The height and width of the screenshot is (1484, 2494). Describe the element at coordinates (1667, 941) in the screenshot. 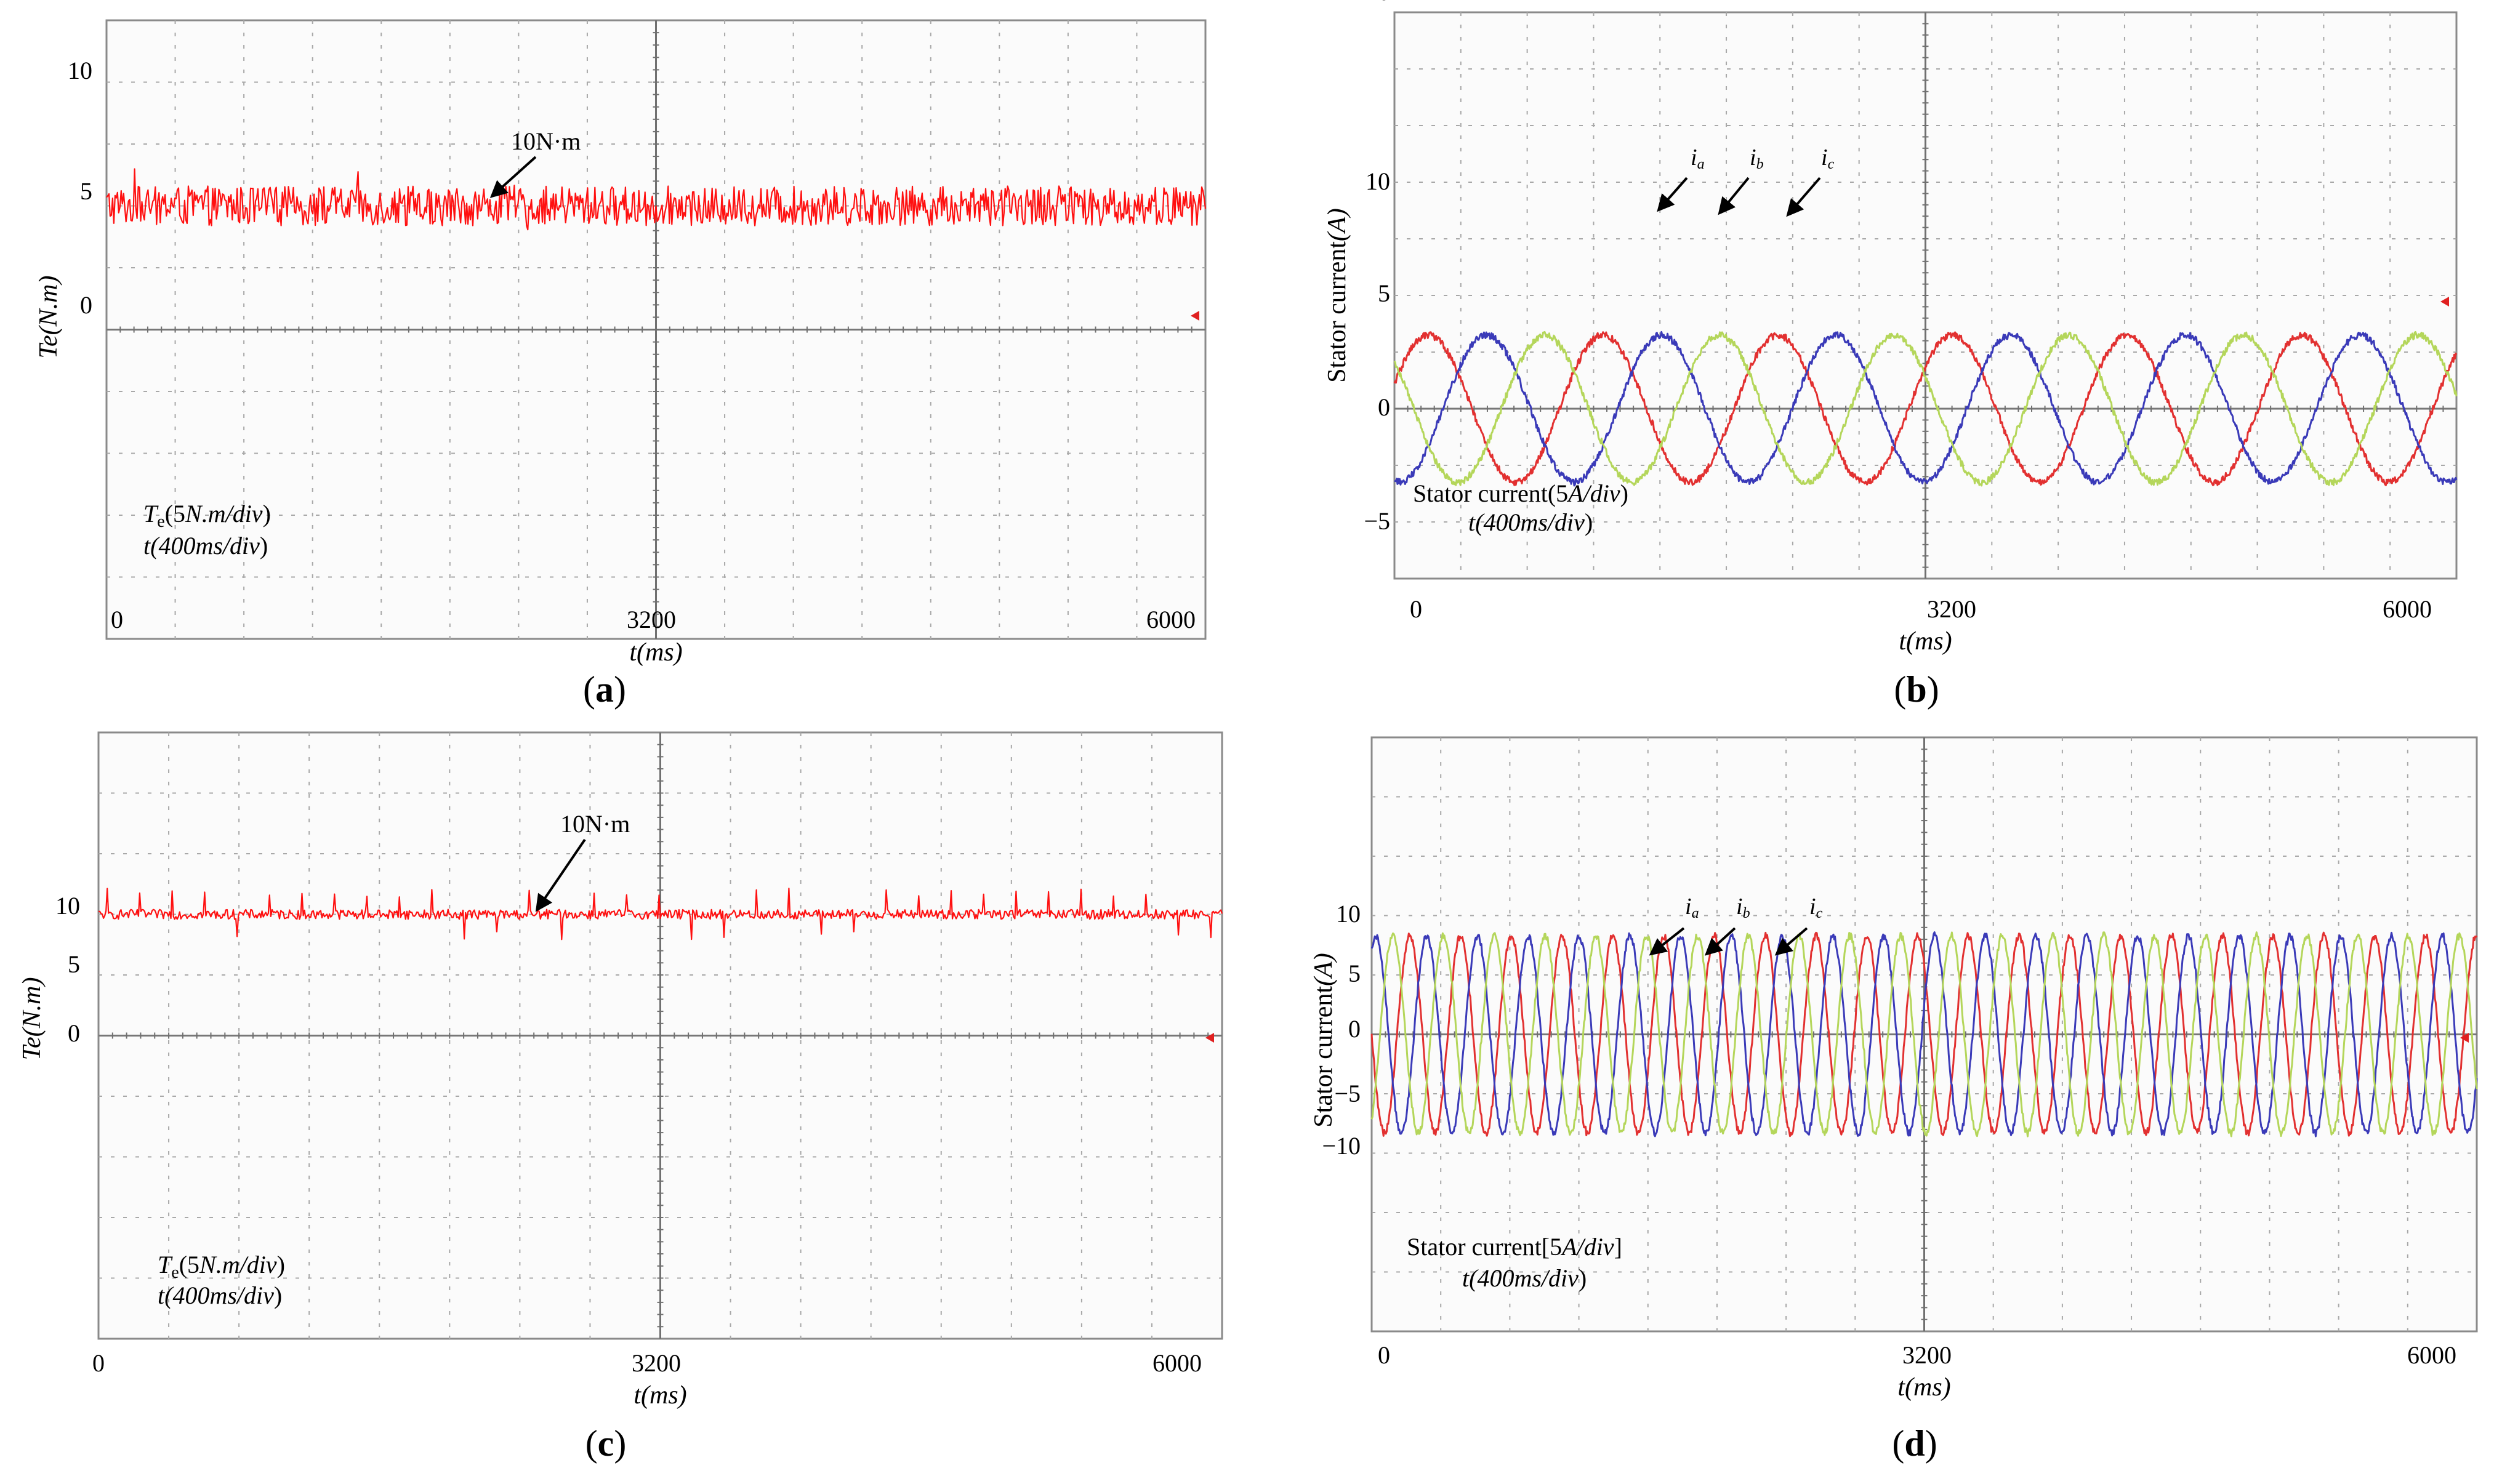

I see `phase-arrow-a` at that location.